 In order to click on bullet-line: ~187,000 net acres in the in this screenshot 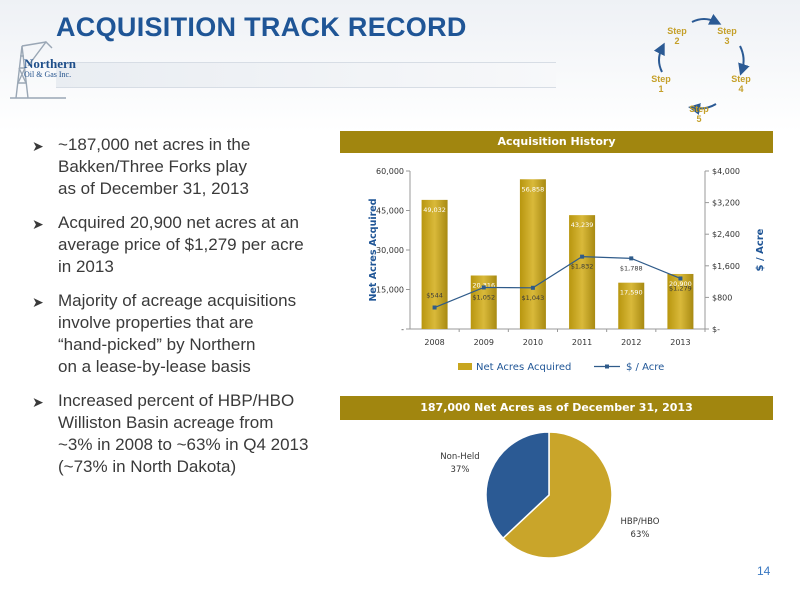, I will do `click(154, 144)`.